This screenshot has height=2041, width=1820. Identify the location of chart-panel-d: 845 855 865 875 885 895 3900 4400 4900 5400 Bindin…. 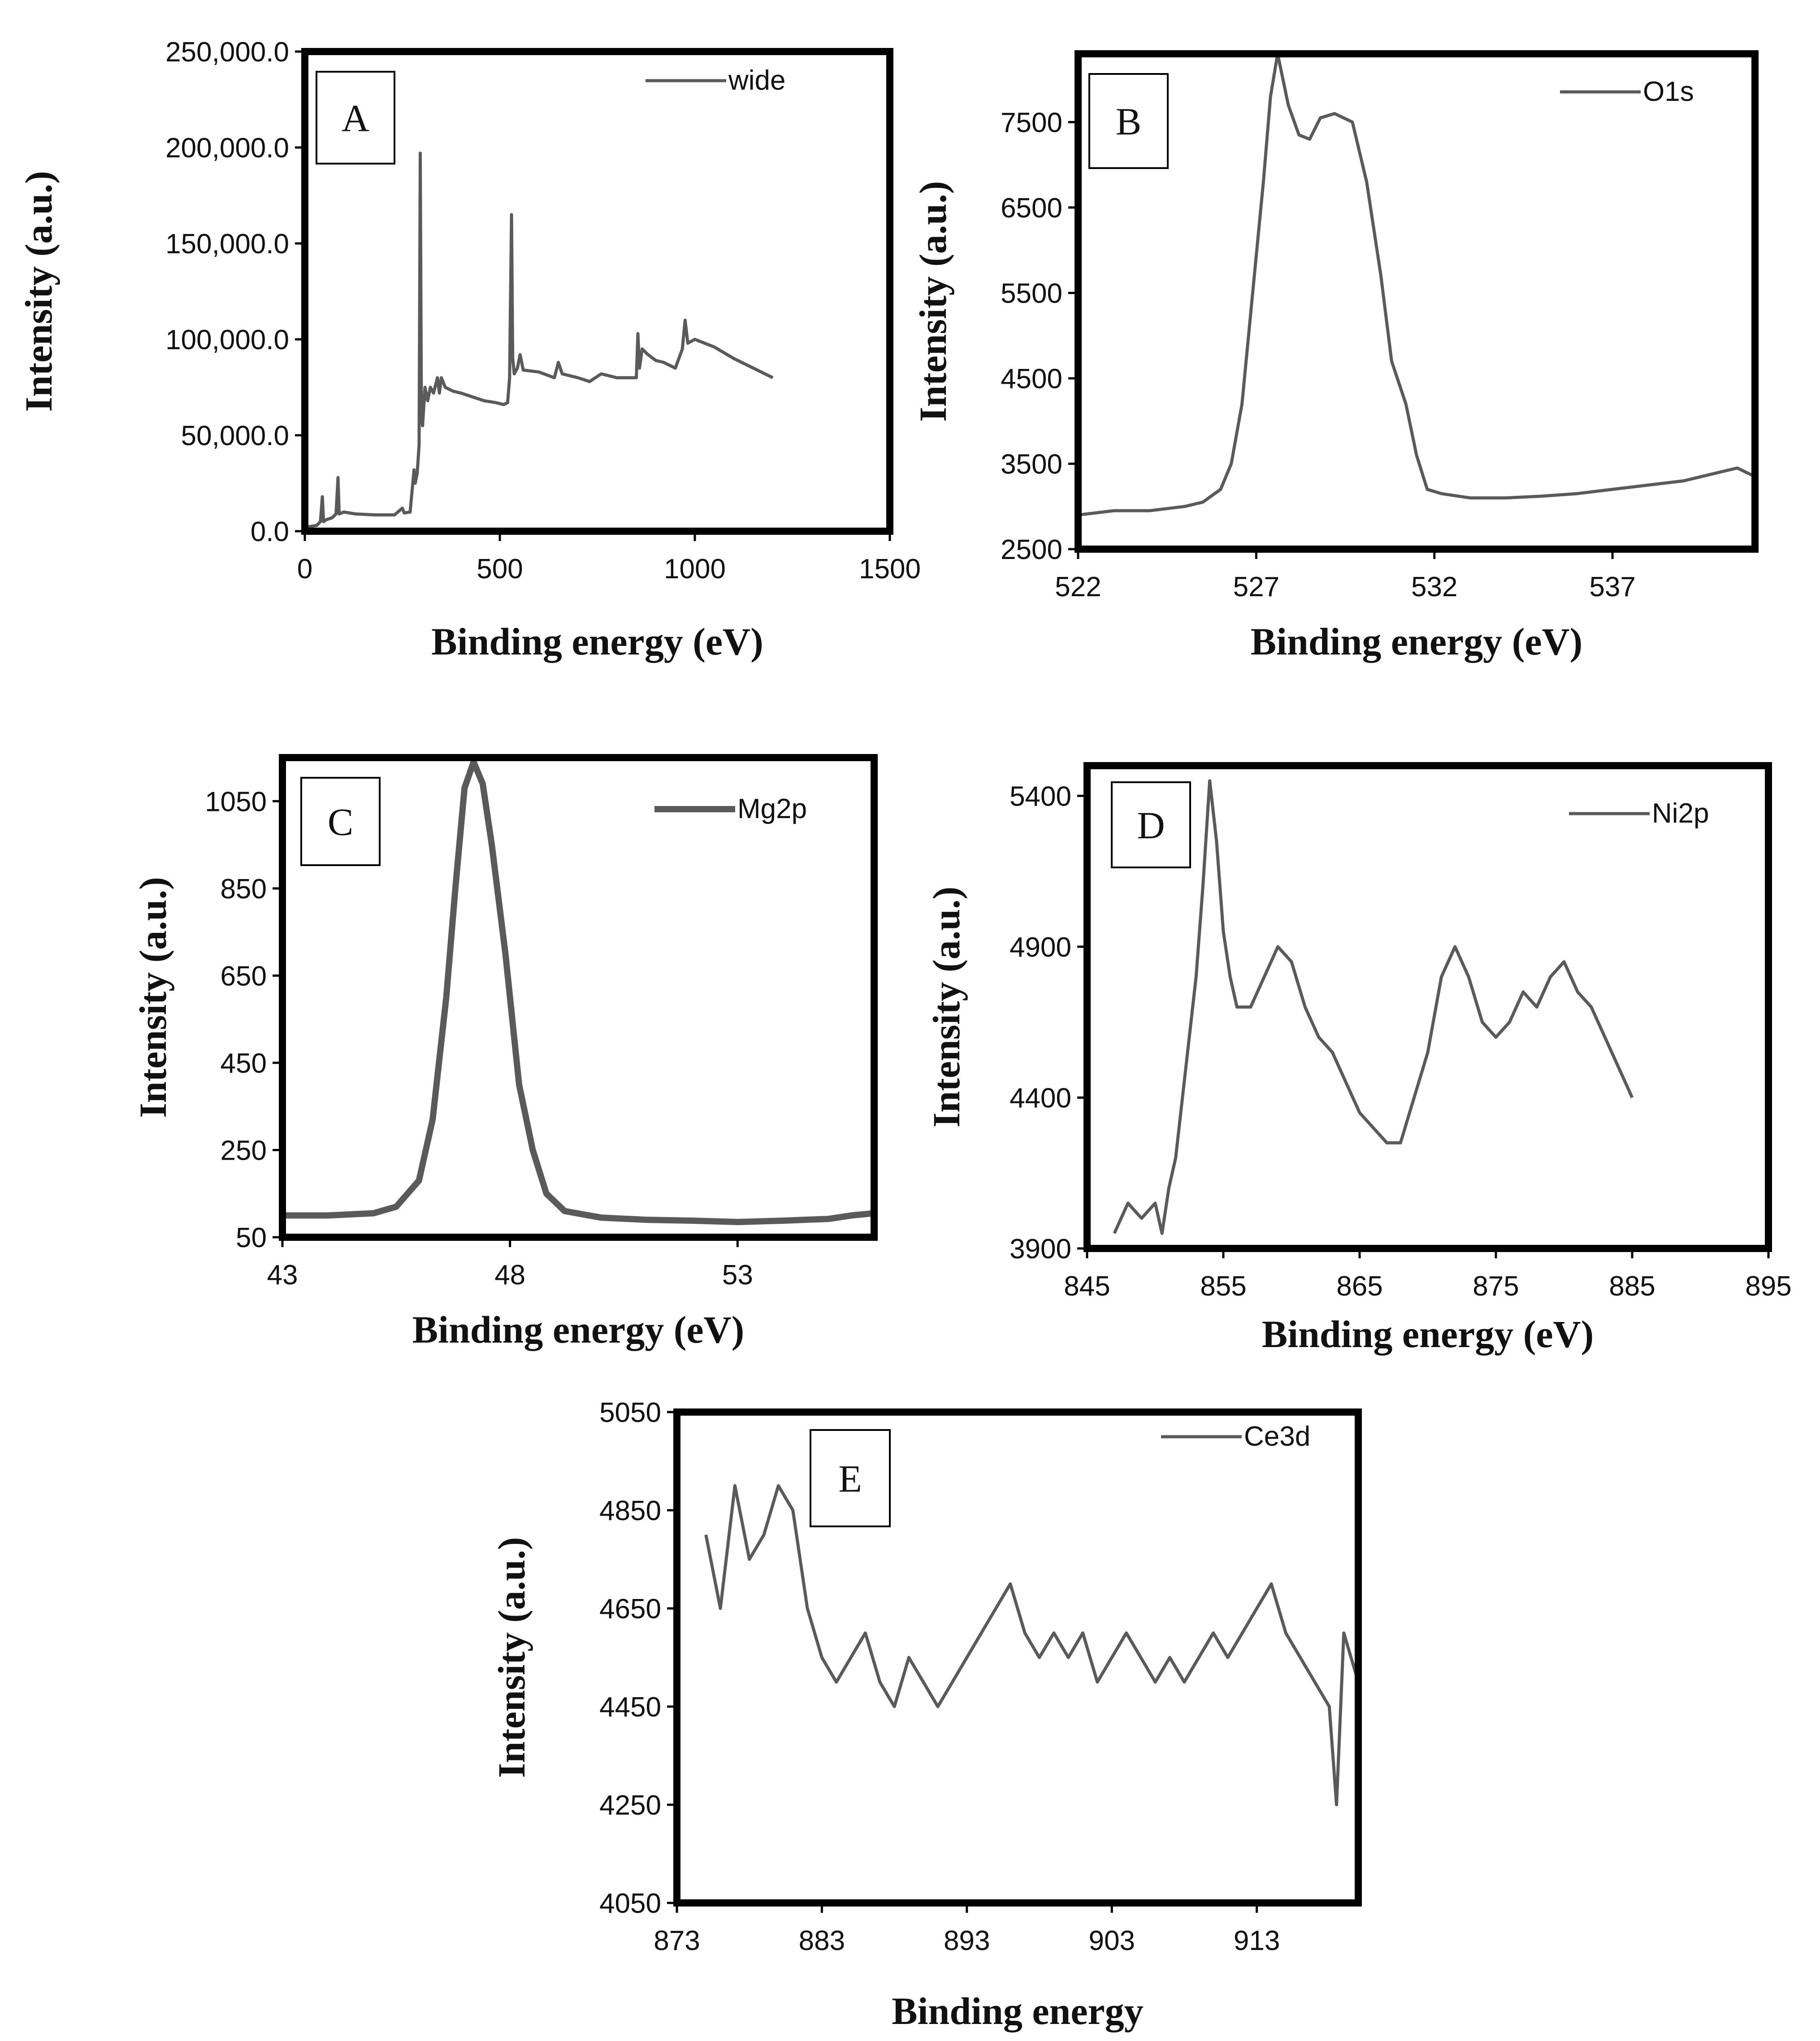
(1358, 1059).